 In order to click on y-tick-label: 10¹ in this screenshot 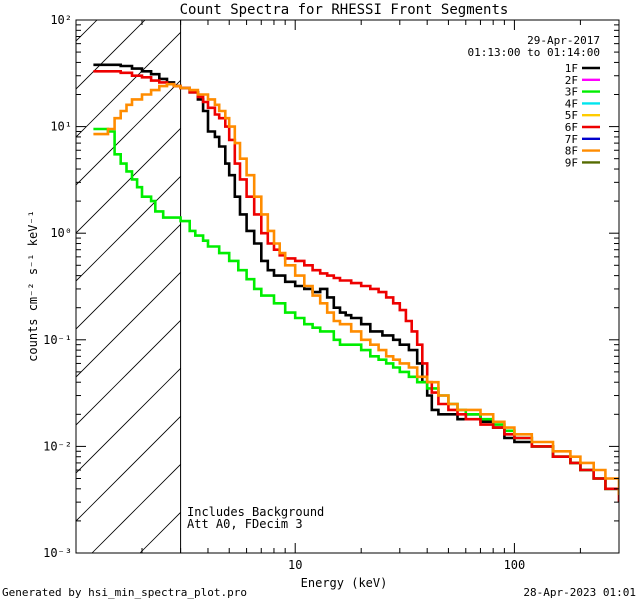, I will do `click(61, 127)`.